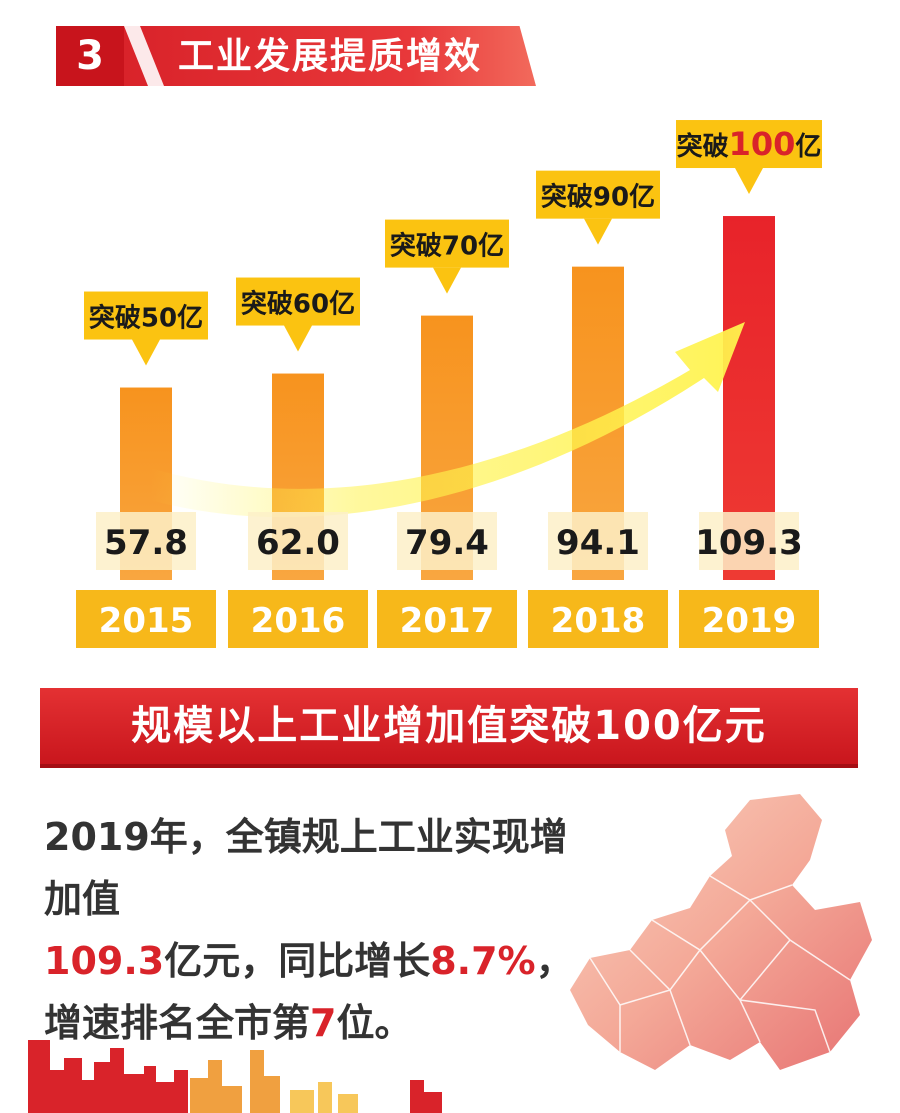 Image resolution: width=900 pixels, height=1113 pixels. Describe the element at coordinates (483, 961) in the screenshot. I see `summary-growth: 8.7%` at that location.